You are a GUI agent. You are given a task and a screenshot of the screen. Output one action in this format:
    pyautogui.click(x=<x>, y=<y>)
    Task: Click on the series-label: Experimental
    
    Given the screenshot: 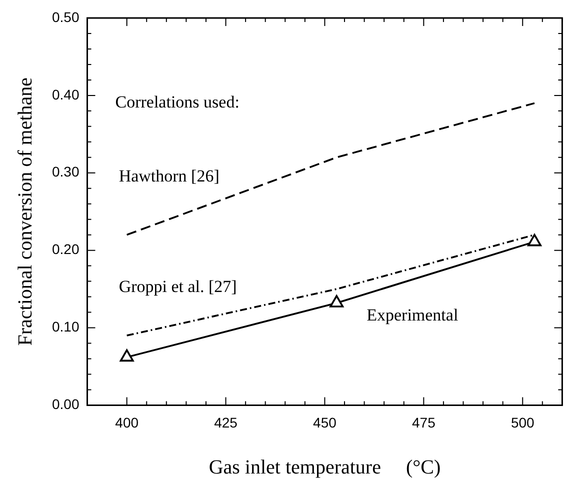 What is the action you would take?
    pyautogui.click(x=412, y=314)
    